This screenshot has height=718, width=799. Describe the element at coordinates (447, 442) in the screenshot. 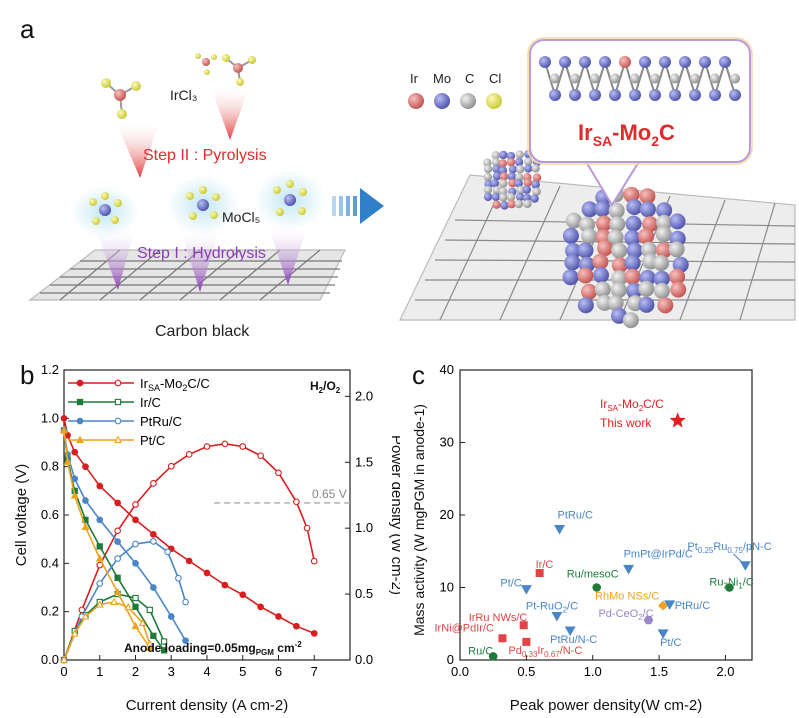

I see `y-tick-label: 30` at that location.